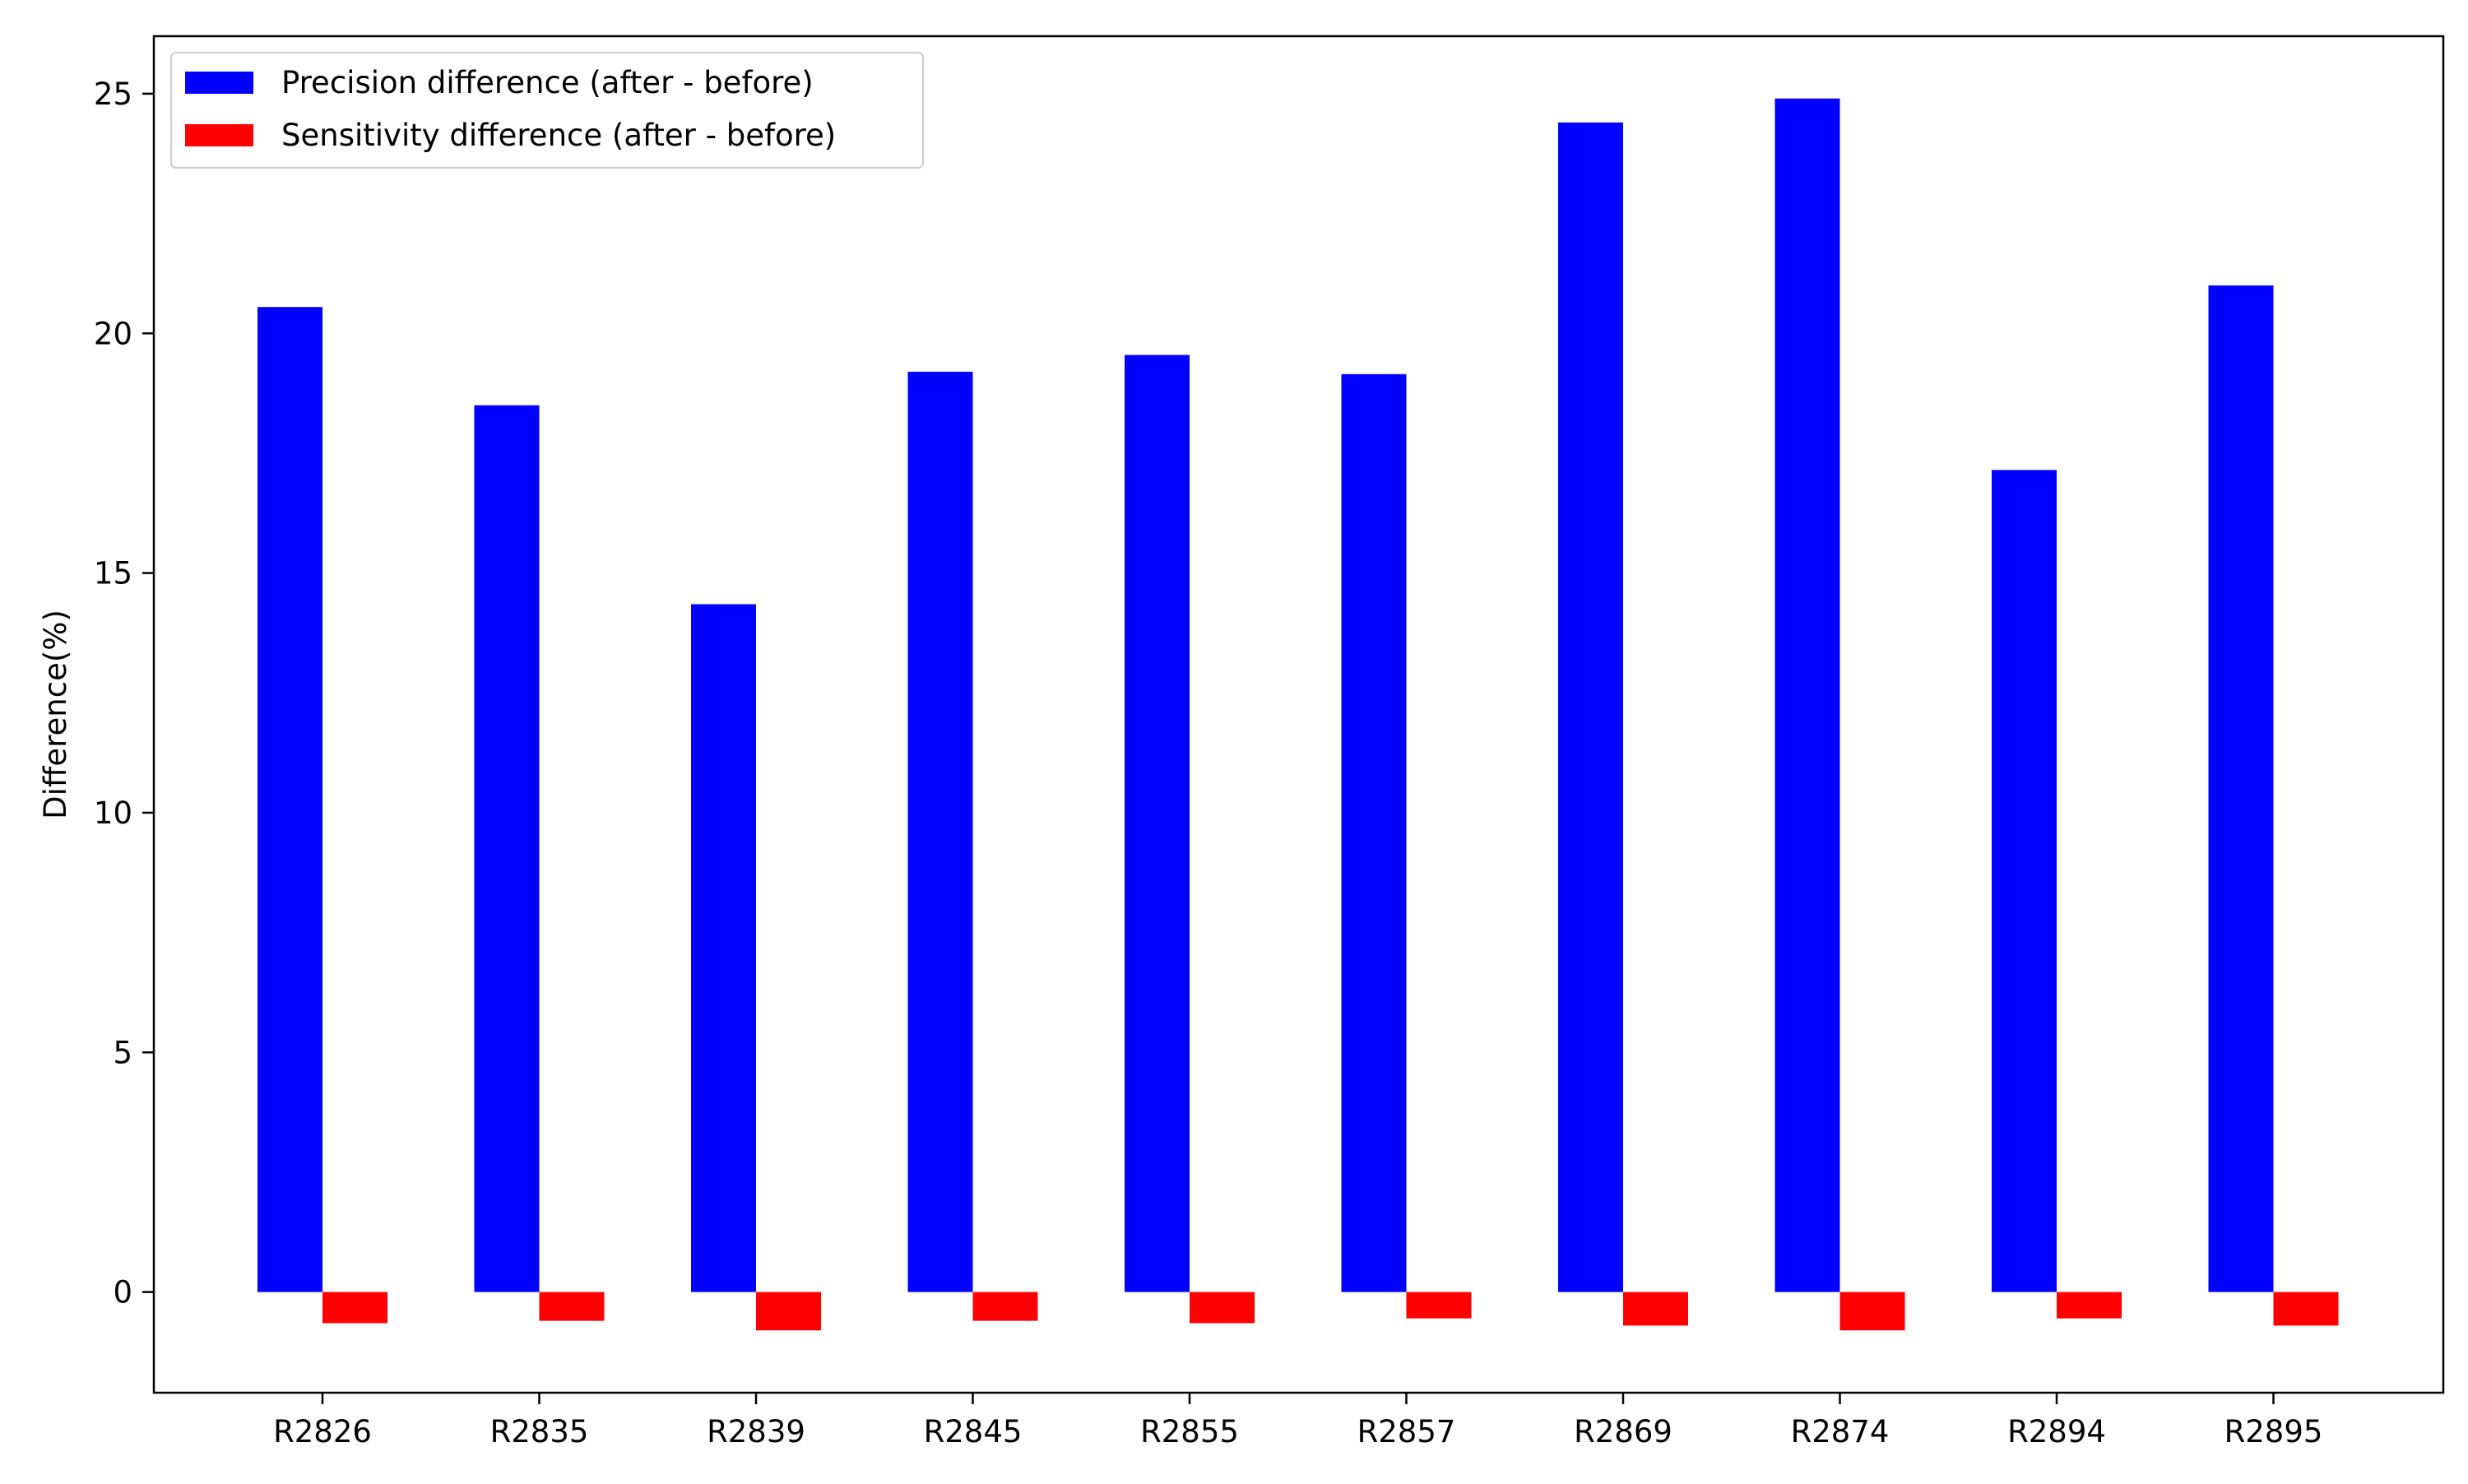  I want to click on sensitivity-bar-r2839, so click(788, 1311).